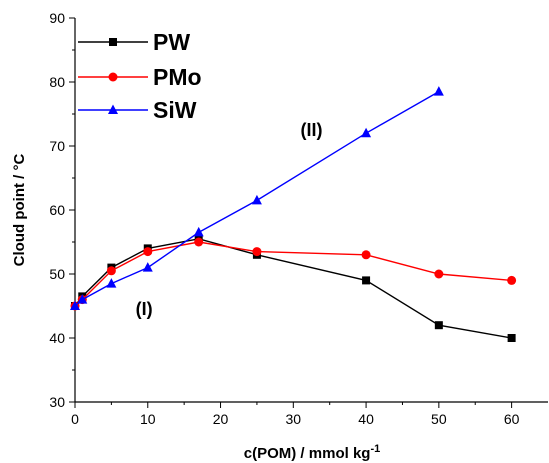 The height and width of the screenshot is (463, 549). Describe the element at coordinates (171, 42) in the screenshot. I see `legend-pw-label: PW` at that location.